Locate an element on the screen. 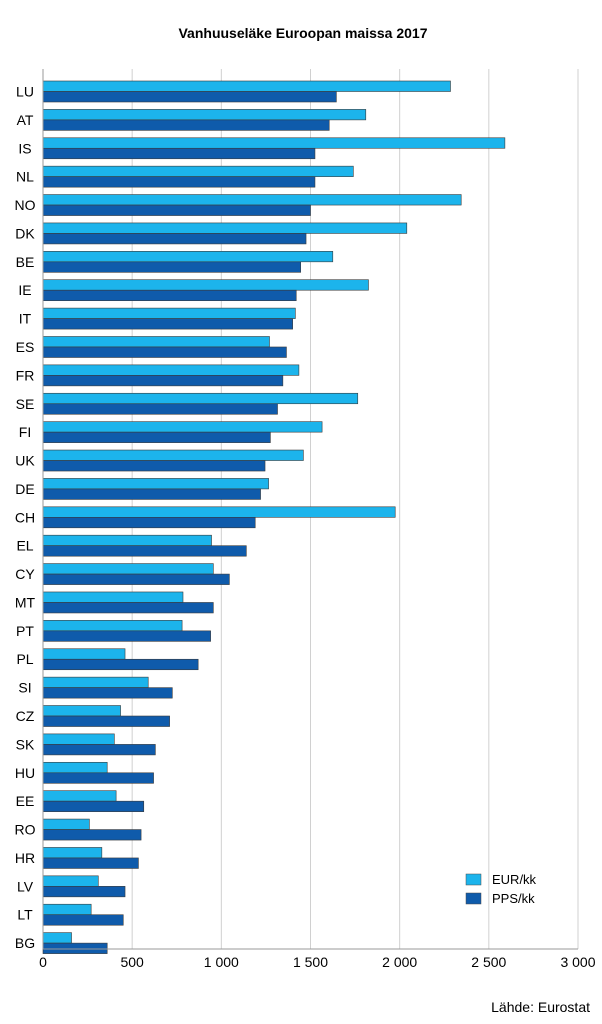  bar-eur-pl is located at coordinates (84, 654).